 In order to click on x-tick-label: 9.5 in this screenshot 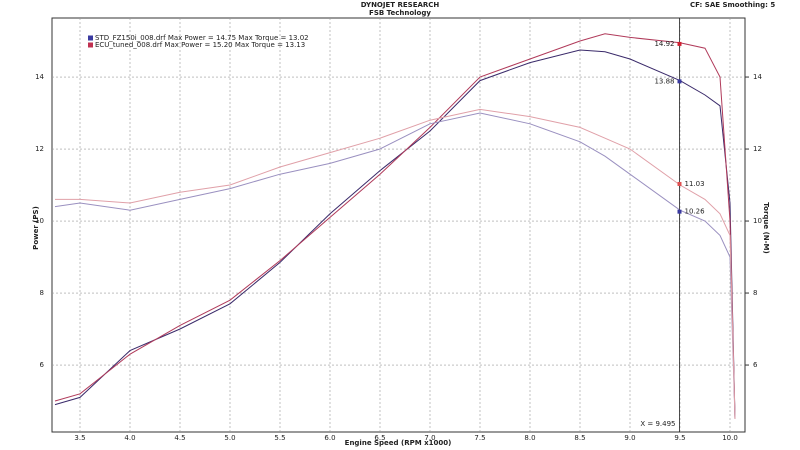, I will do `click(679, 438)`.